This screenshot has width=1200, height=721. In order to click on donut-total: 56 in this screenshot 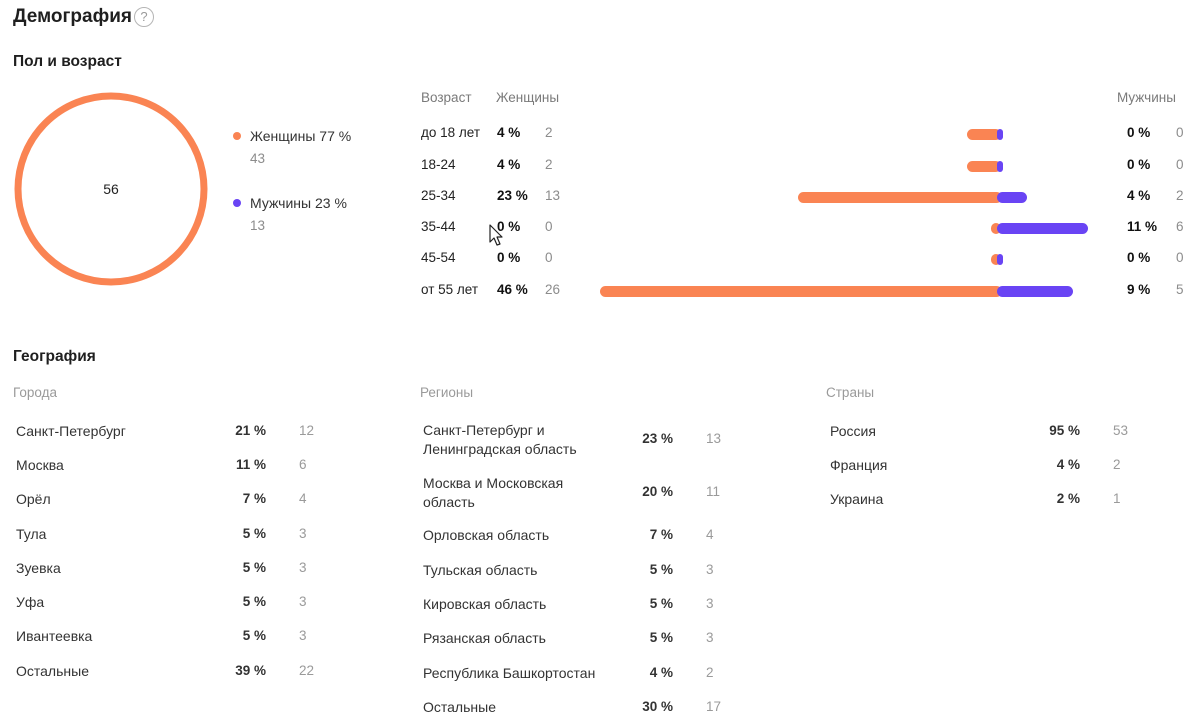, I will do `click(111, 189)`.